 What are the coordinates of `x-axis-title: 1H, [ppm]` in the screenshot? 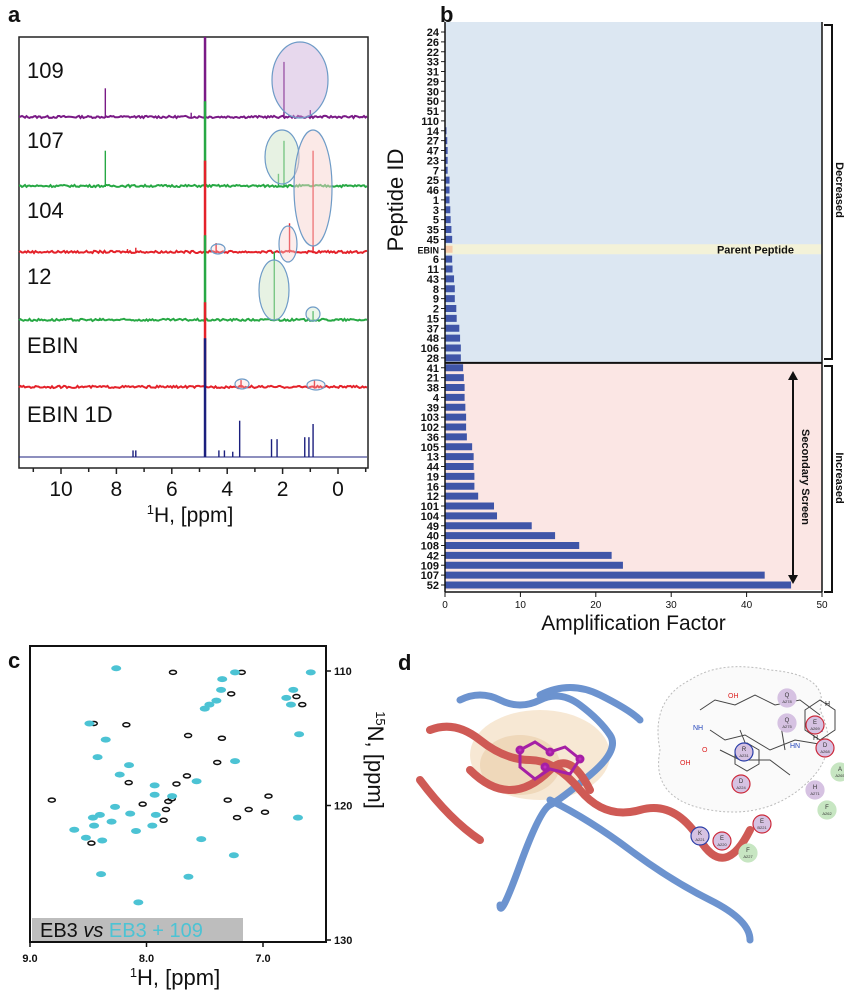 It's located at (190, 514).